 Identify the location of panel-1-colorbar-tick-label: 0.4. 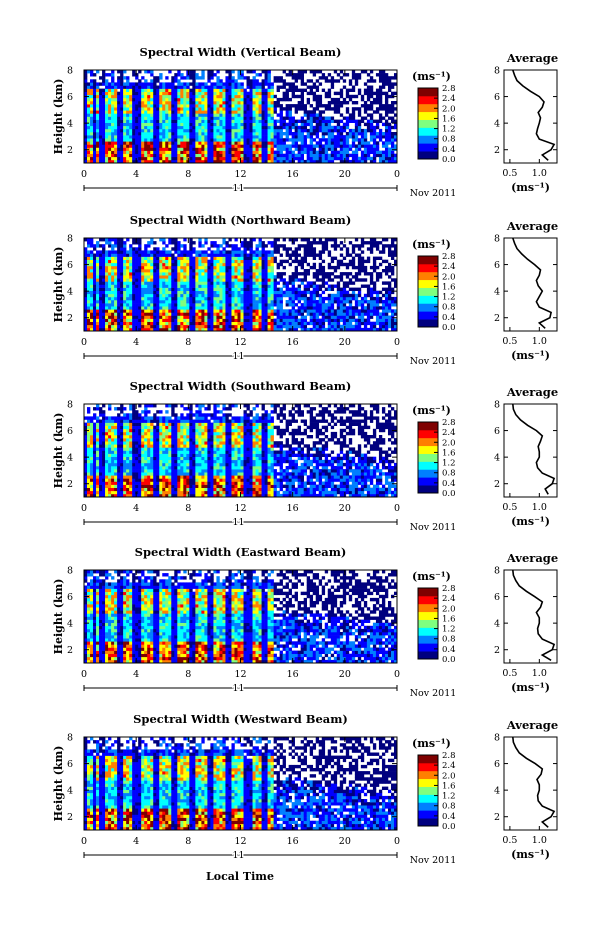
(449, 150).